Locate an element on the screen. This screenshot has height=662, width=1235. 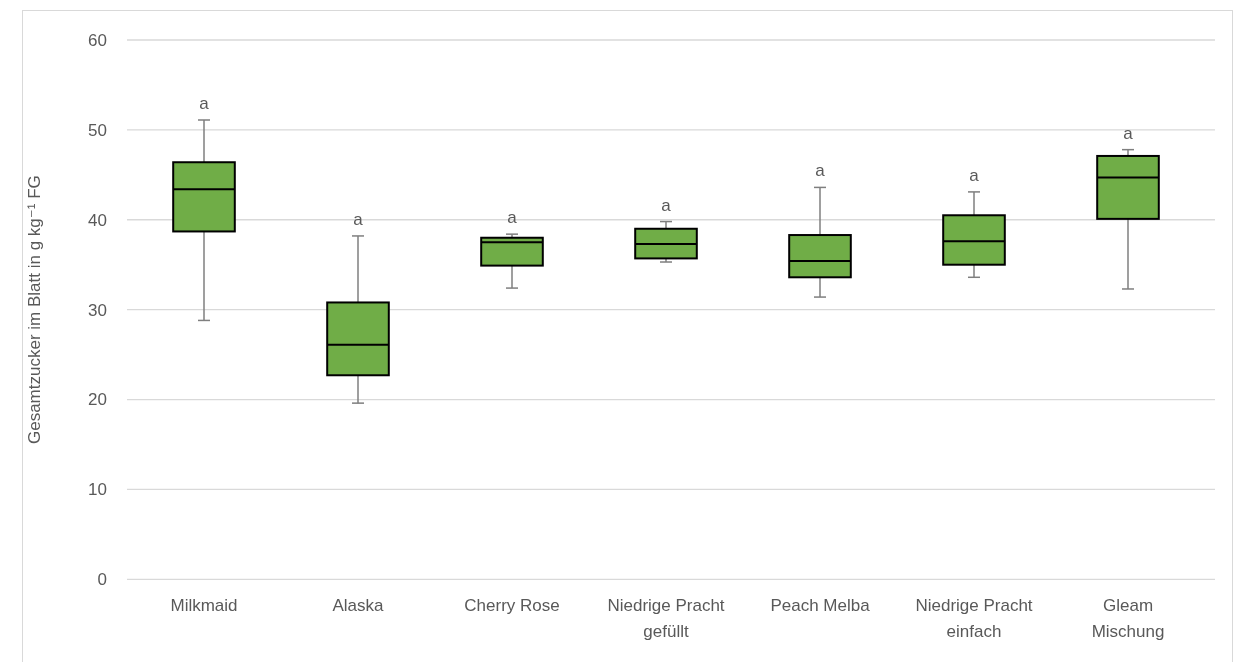
y-tick-label: 30 is located at coordinates (97, 310).